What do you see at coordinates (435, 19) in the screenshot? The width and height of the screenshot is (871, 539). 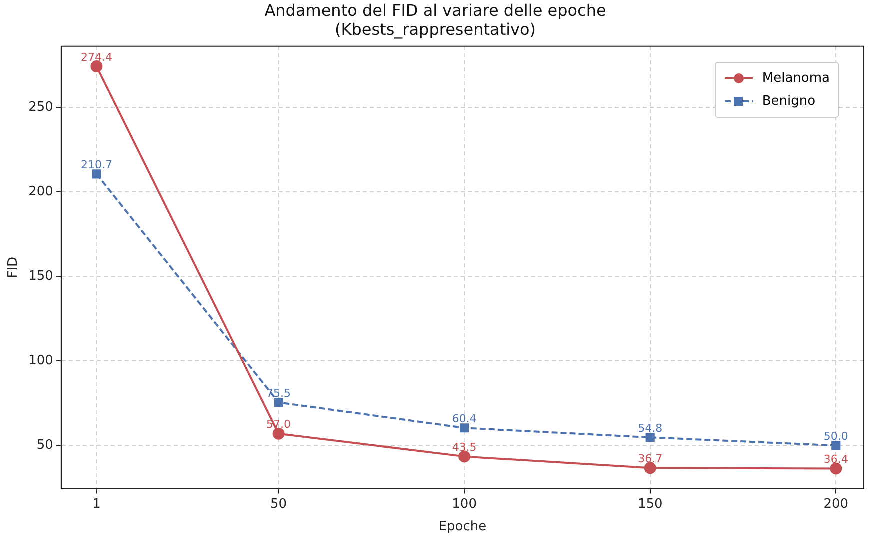 I see `chart-title: Andamento del FID al variare delle epoche (Kbests_rappresentativo)` at bounding box center [435, 19].